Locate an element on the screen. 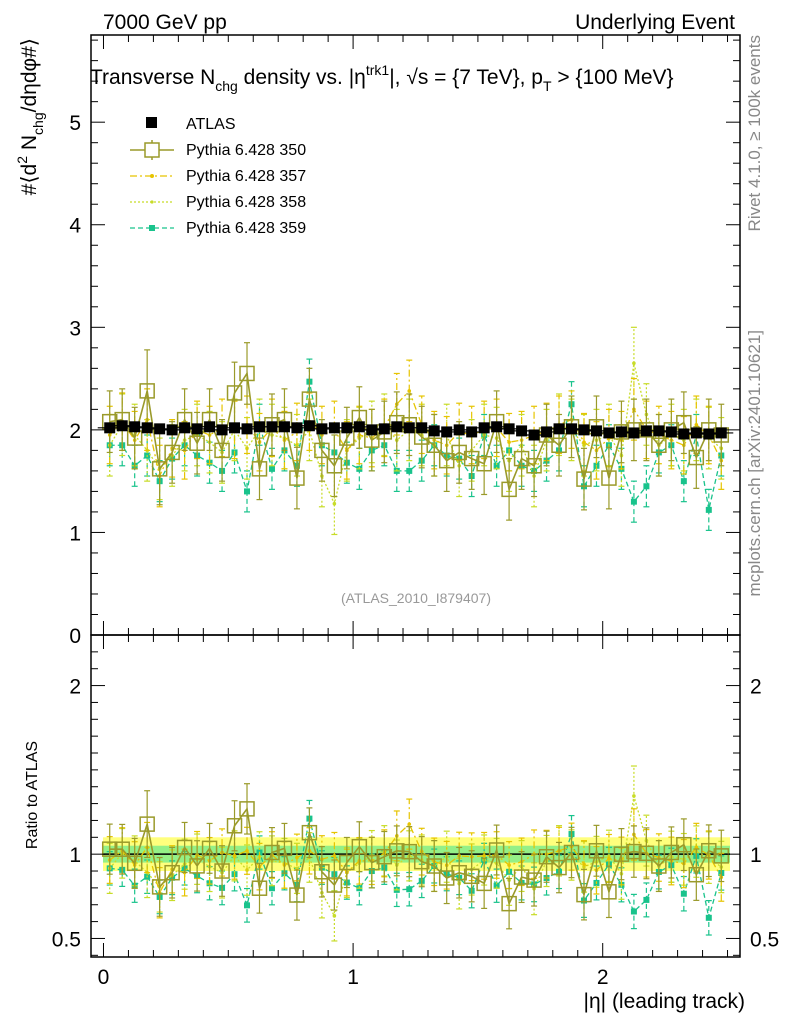 This screenshot has width=786, height=1029. ylabel-sup-a: 2 is located at coordinates (22, 160).